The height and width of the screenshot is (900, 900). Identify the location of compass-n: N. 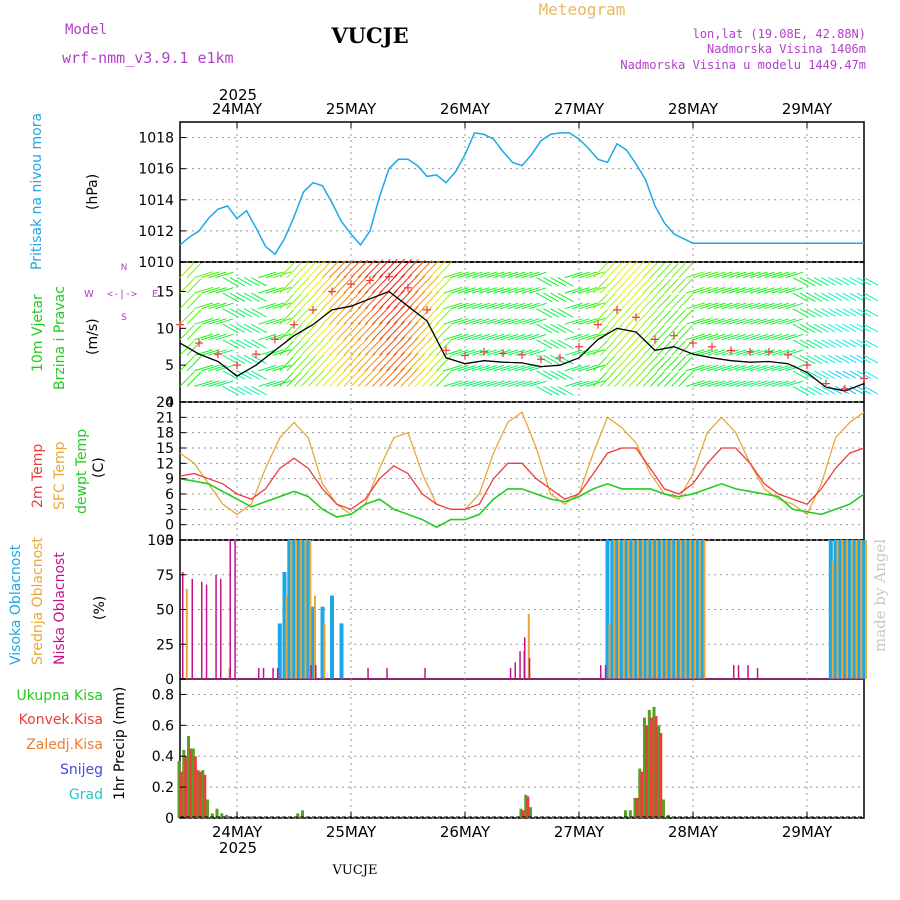
(124, 268).